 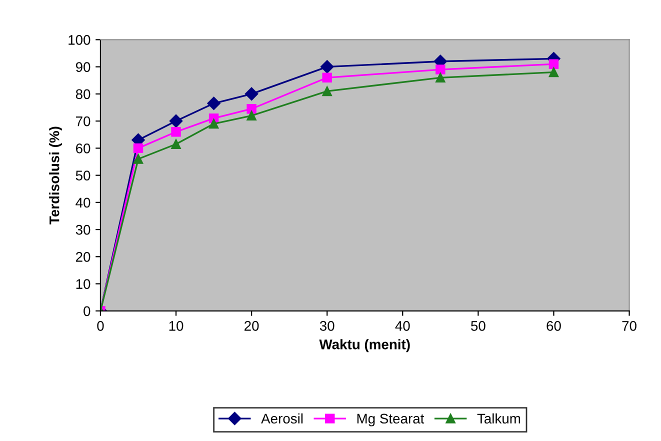 I want to click on x-tick-label: 10, so click(x=176, y=325).